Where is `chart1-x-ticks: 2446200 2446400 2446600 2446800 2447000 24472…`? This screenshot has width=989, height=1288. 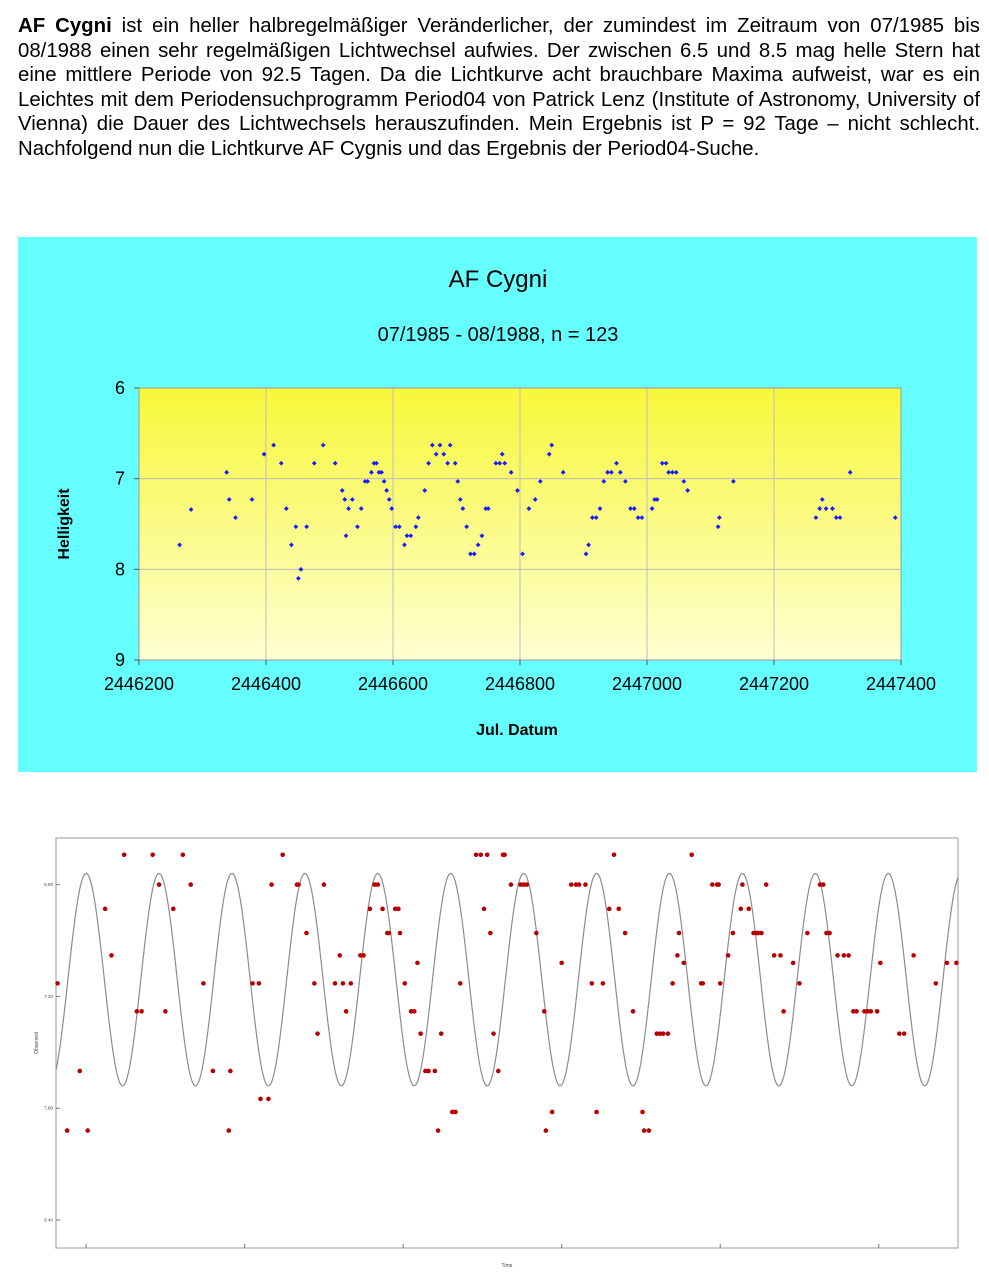 chart1-x-ticks: 2446200 2446400 2446600 2446800 2447000 24472… is located at coordinates (520, 677).